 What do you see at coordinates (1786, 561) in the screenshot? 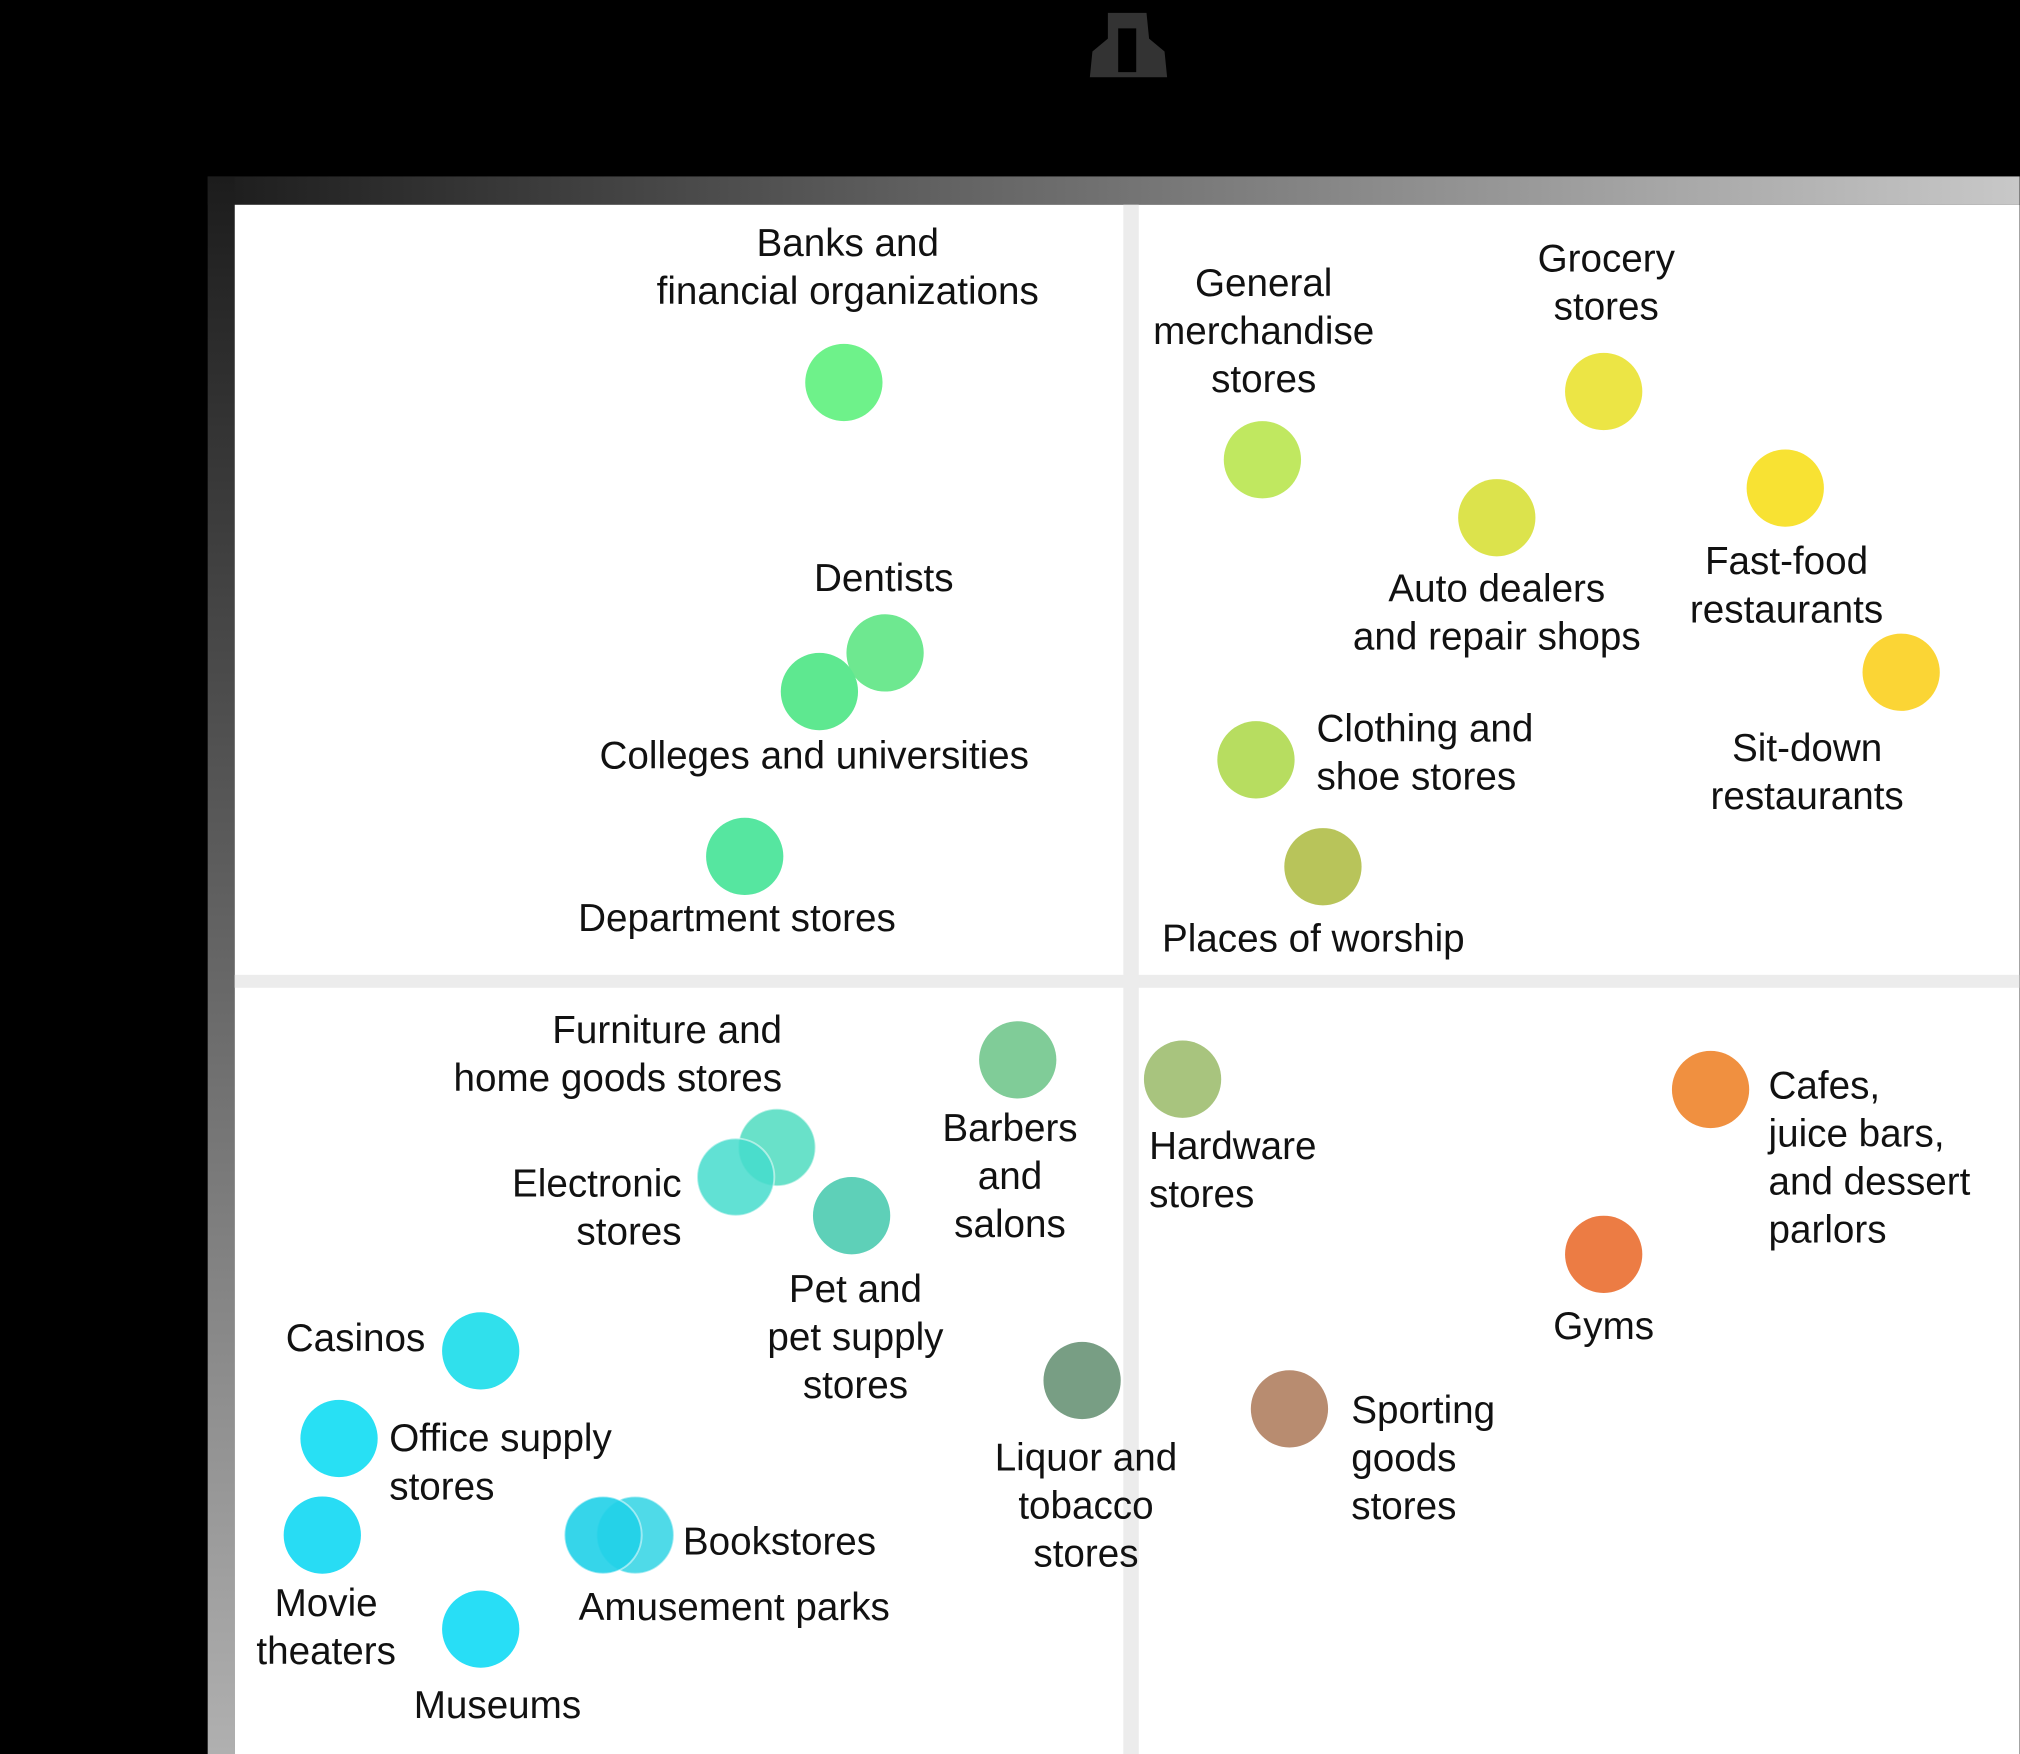
I see `node-label: Fast-food` at bounding box center [1786, 561].